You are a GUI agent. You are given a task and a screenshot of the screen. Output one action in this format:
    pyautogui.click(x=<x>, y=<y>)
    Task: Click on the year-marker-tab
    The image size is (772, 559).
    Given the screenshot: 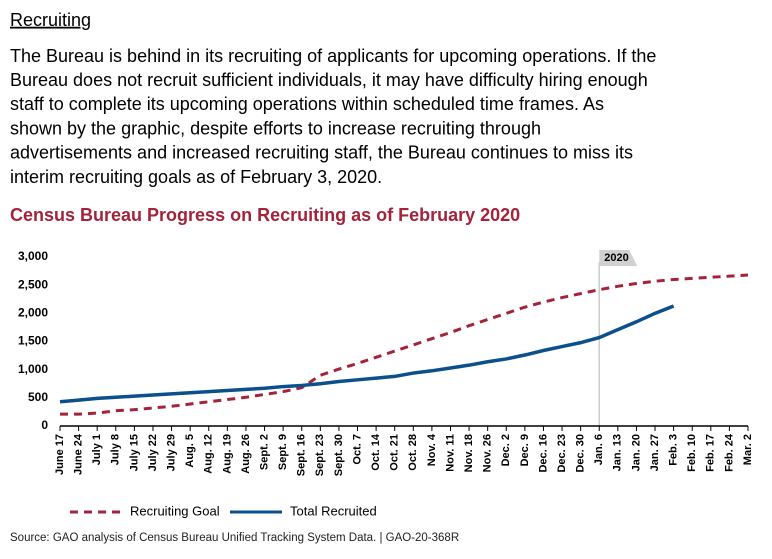 What is the action you would take?
    pyautogui.click(x=618, y=258)
    